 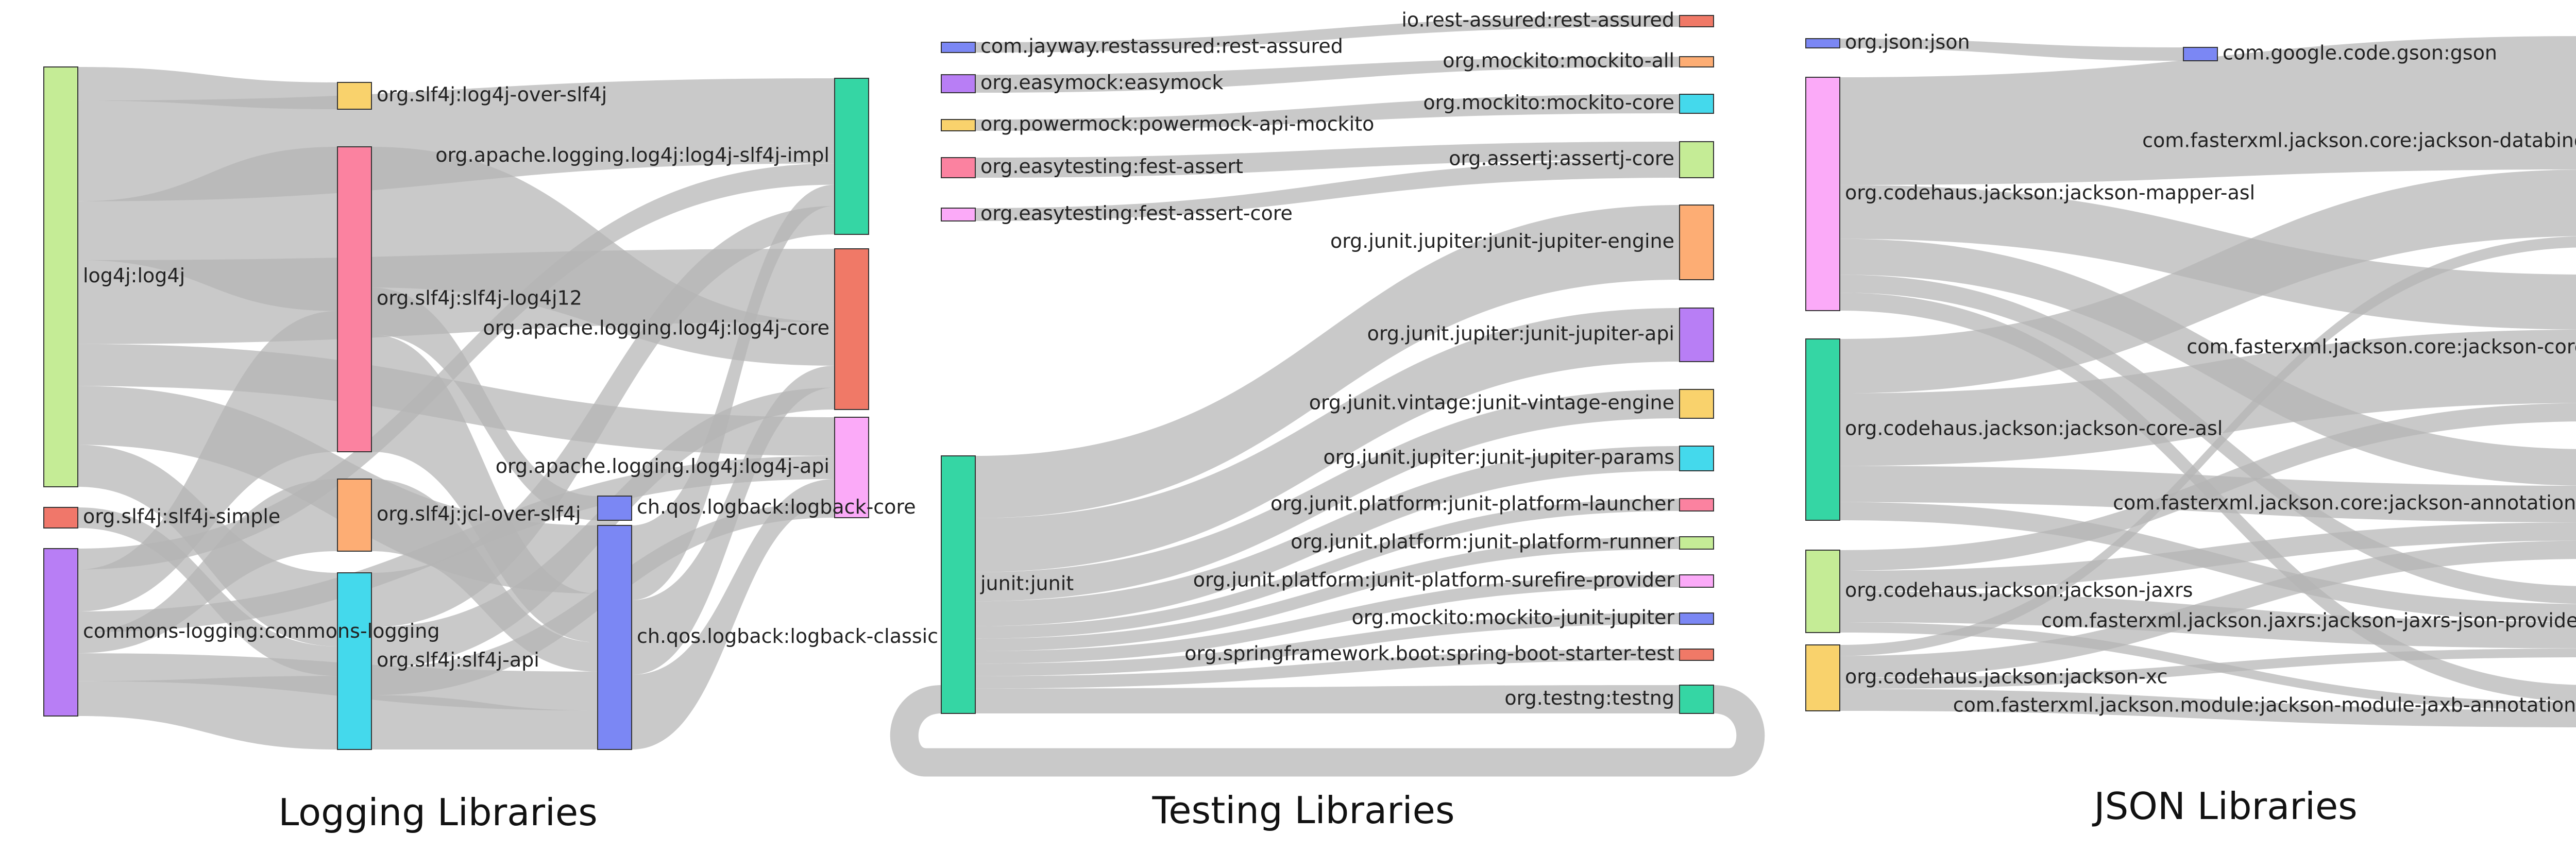 What do you see at coordinates (1697, 21) in the screenshot?
I see `node-t_ioresassured` at bounding box center [1697, 21].